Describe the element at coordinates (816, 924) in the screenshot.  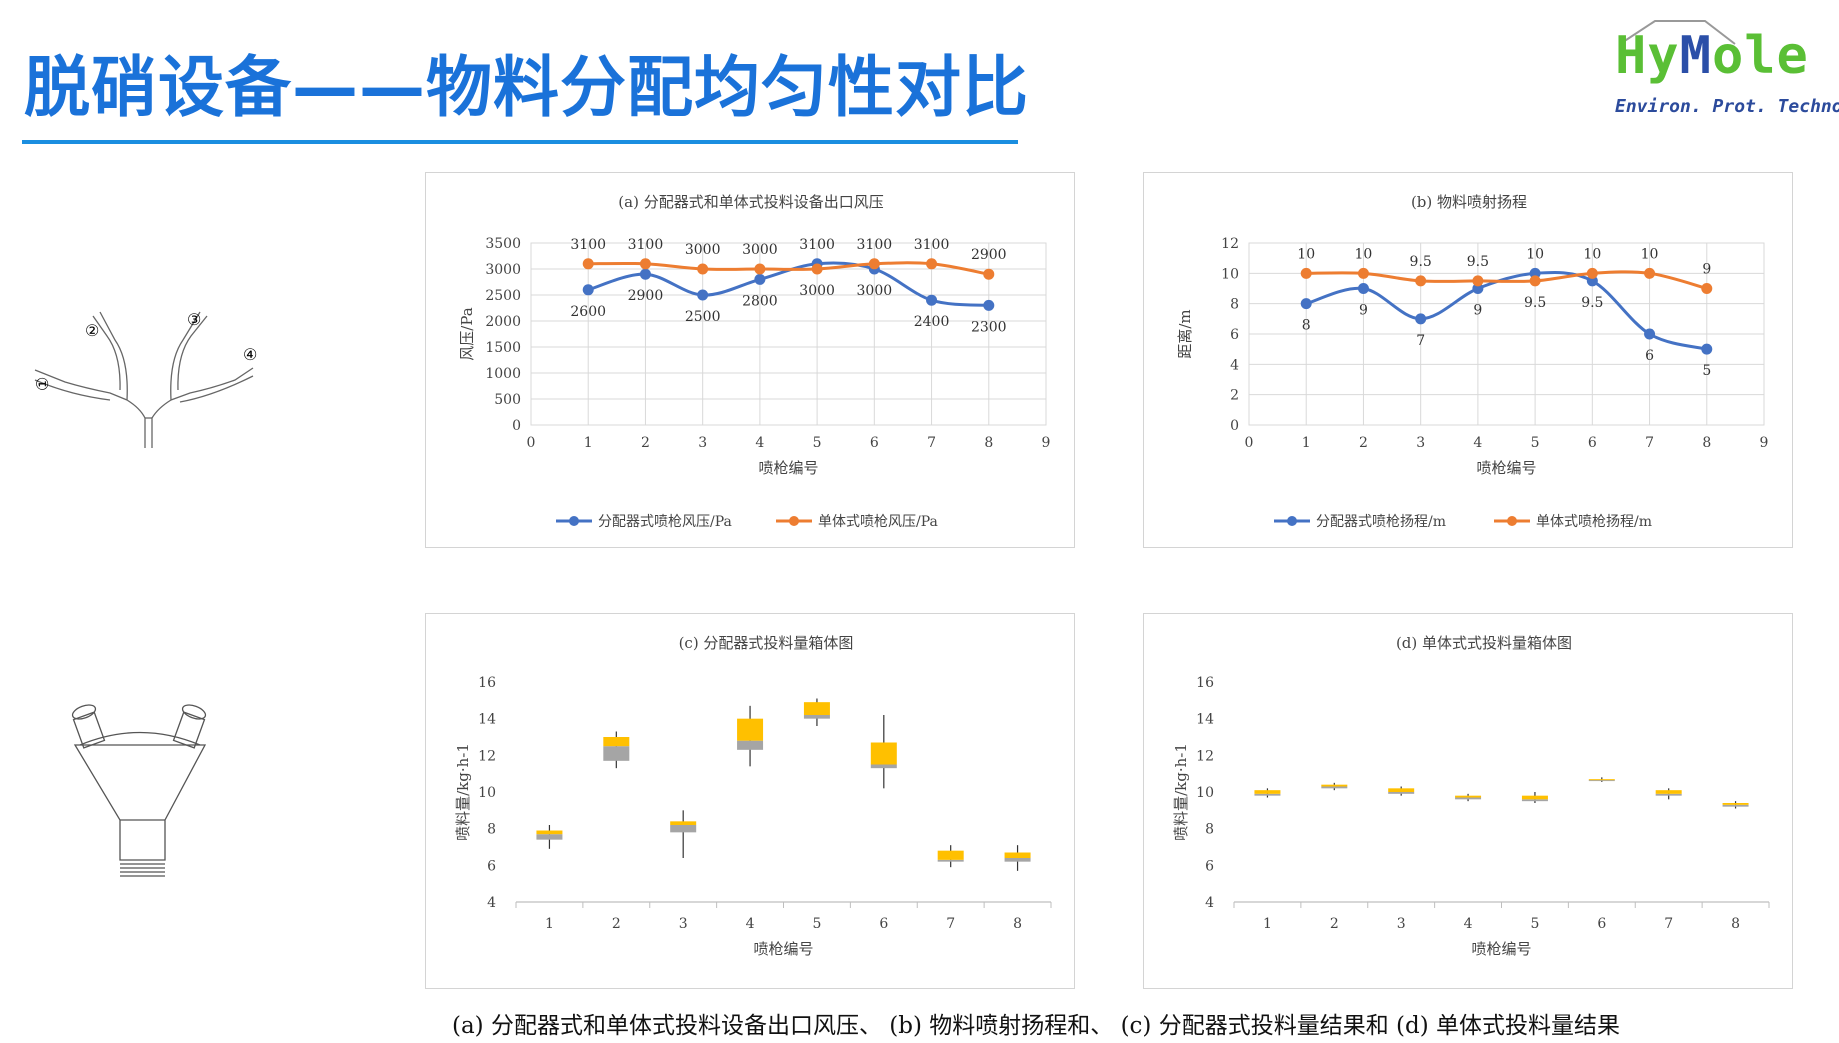
I see `x-tick-label: 5` at that location.